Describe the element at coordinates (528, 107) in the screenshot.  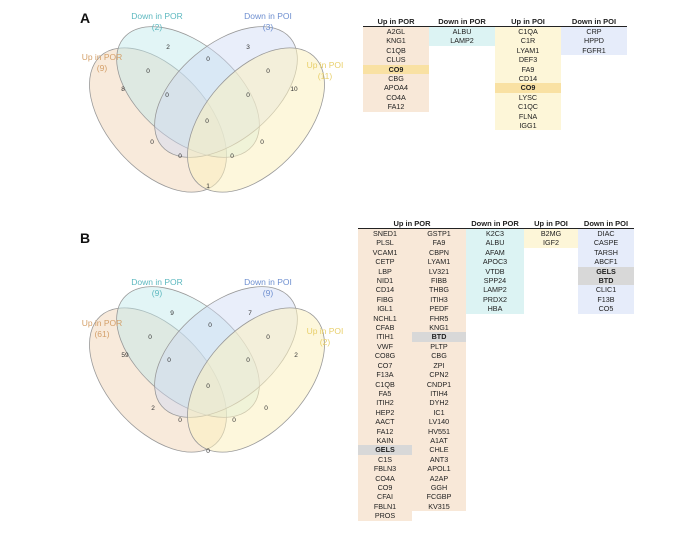
I see `table-a-cell-up-poi: C1QC` at that location.